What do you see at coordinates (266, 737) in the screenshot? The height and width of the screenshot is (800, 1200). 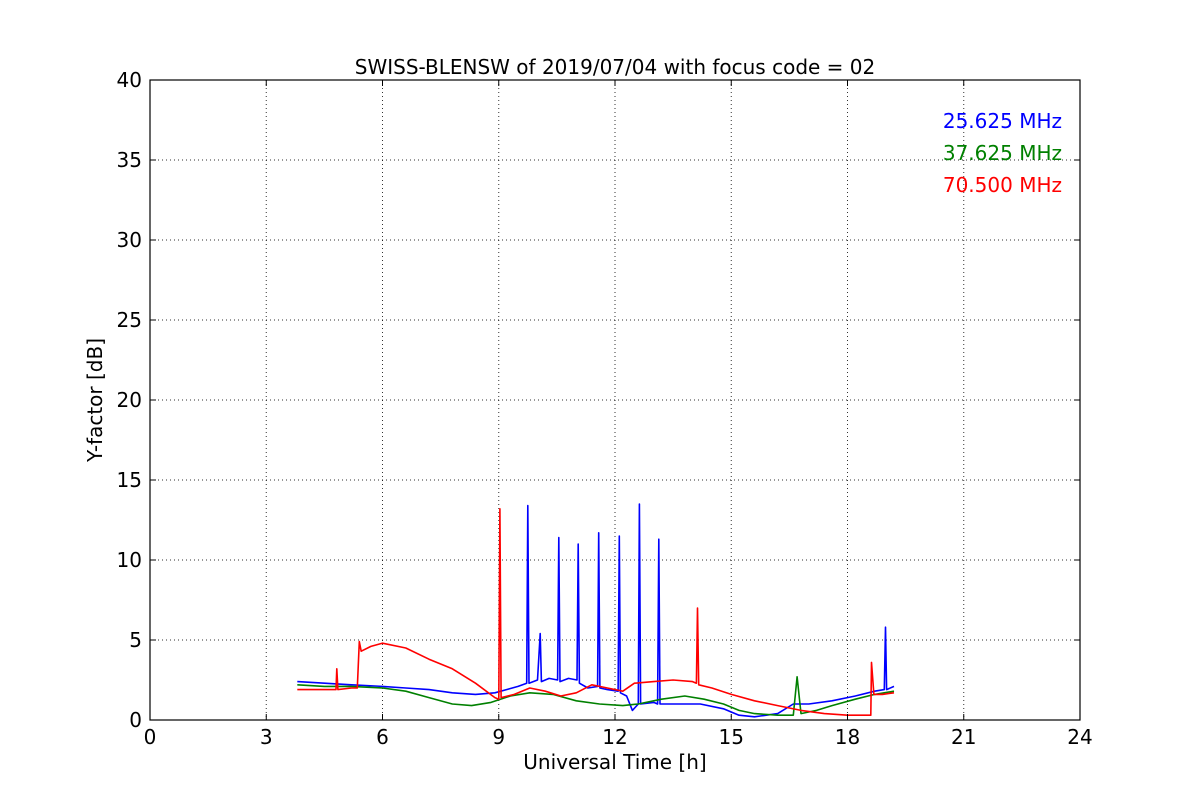 I see `x-tick-label: 3` at bounding box center [266, 737].